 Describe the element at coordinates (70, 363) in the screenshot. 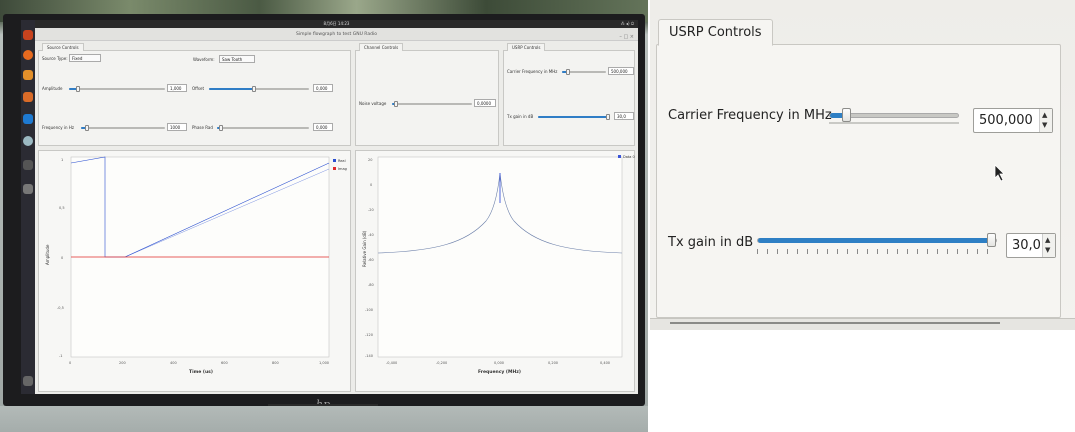

I see `time-xtick: 0` at that location.